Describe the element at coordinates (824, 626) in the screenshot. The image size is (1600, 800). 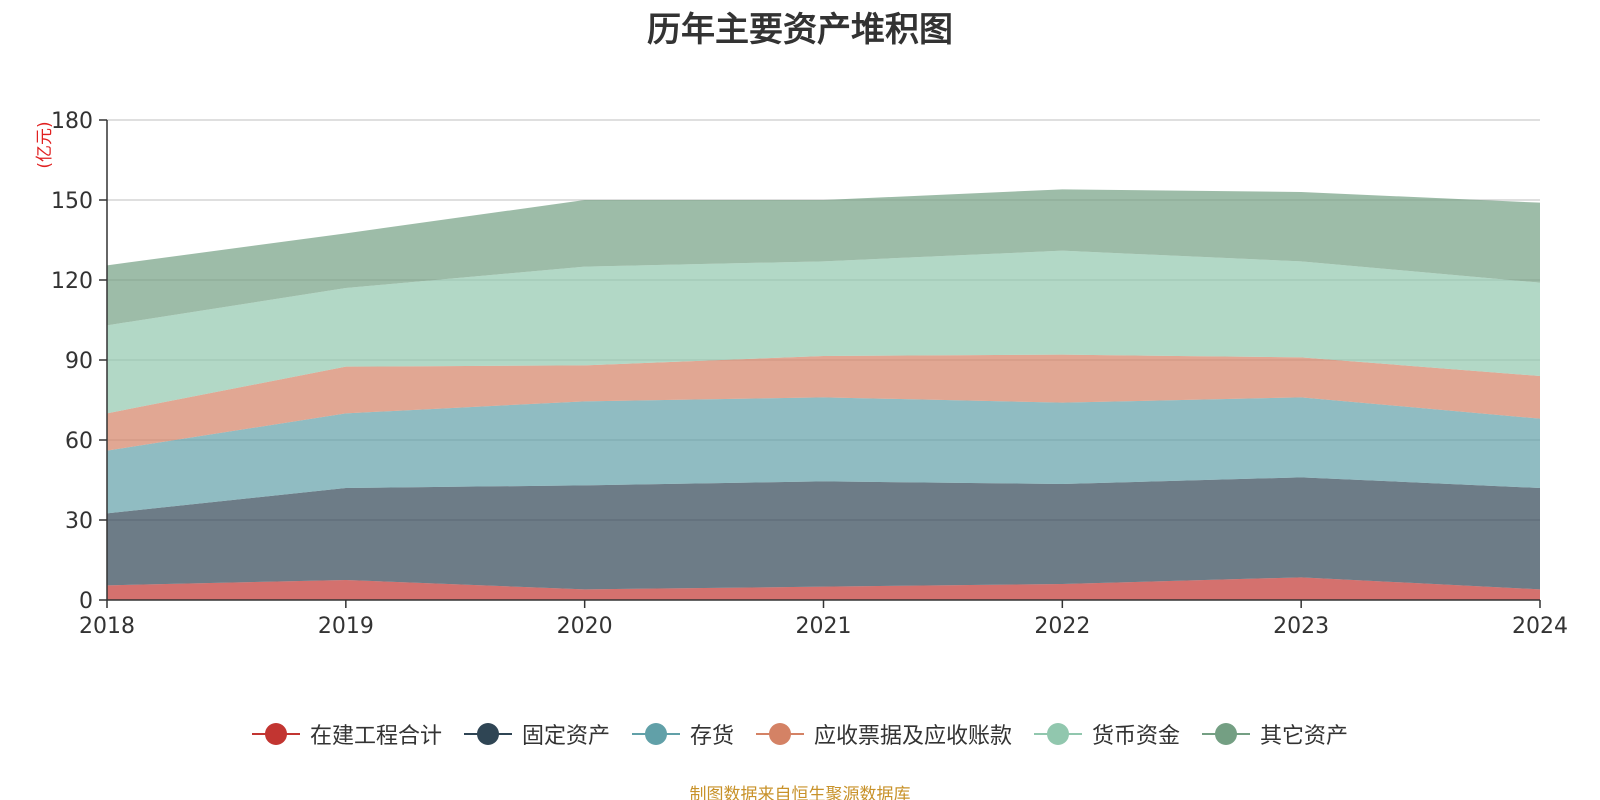
I see `x-tick-label: 2021` at that location.